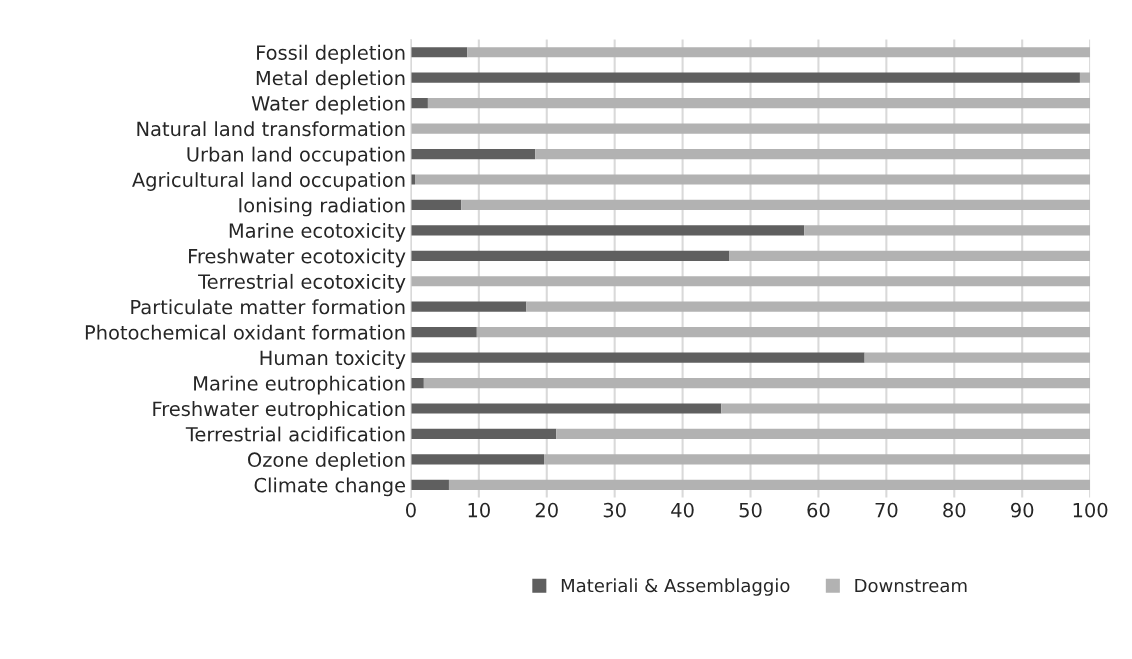 This screenshot has width=1132, height=659. Describe the element at coordinates (479, 510) in the screenshot. I see `x-tick-label: 10` at that location.